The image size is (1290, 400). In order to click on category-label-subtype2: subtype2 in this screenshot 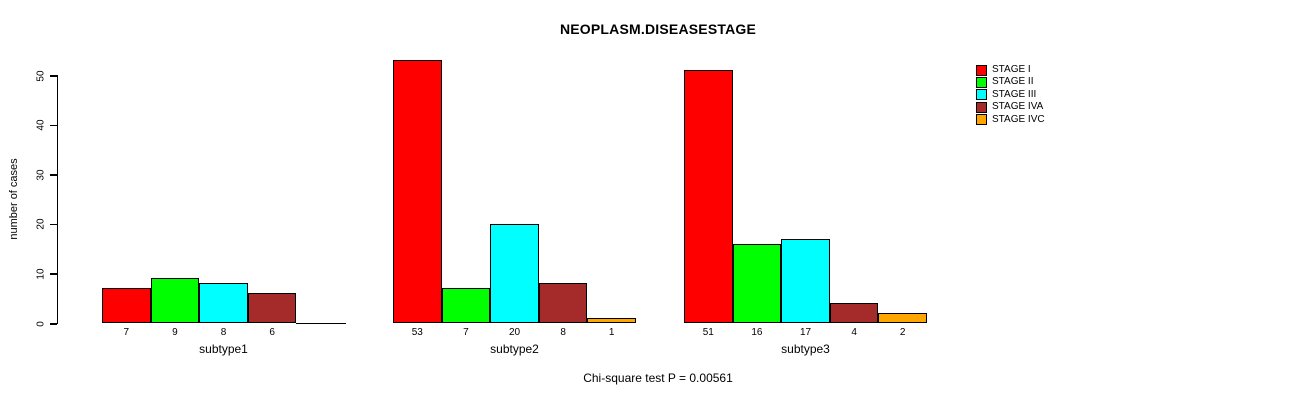, I will do `click(514, 349)`.